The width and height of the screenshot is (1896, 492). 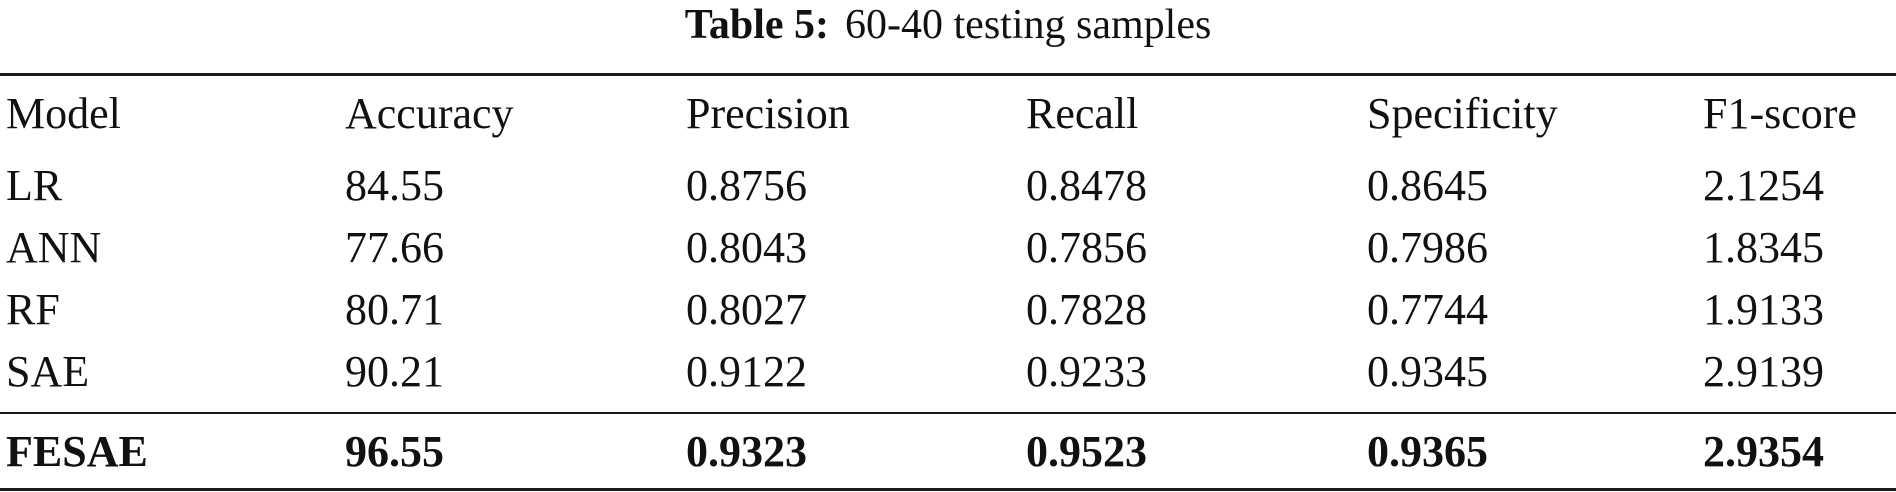 I want to click on table-row-lr: LR 84.55 0.8756 0.8478 0.8645 2.1254, so click(x=948, y=186).